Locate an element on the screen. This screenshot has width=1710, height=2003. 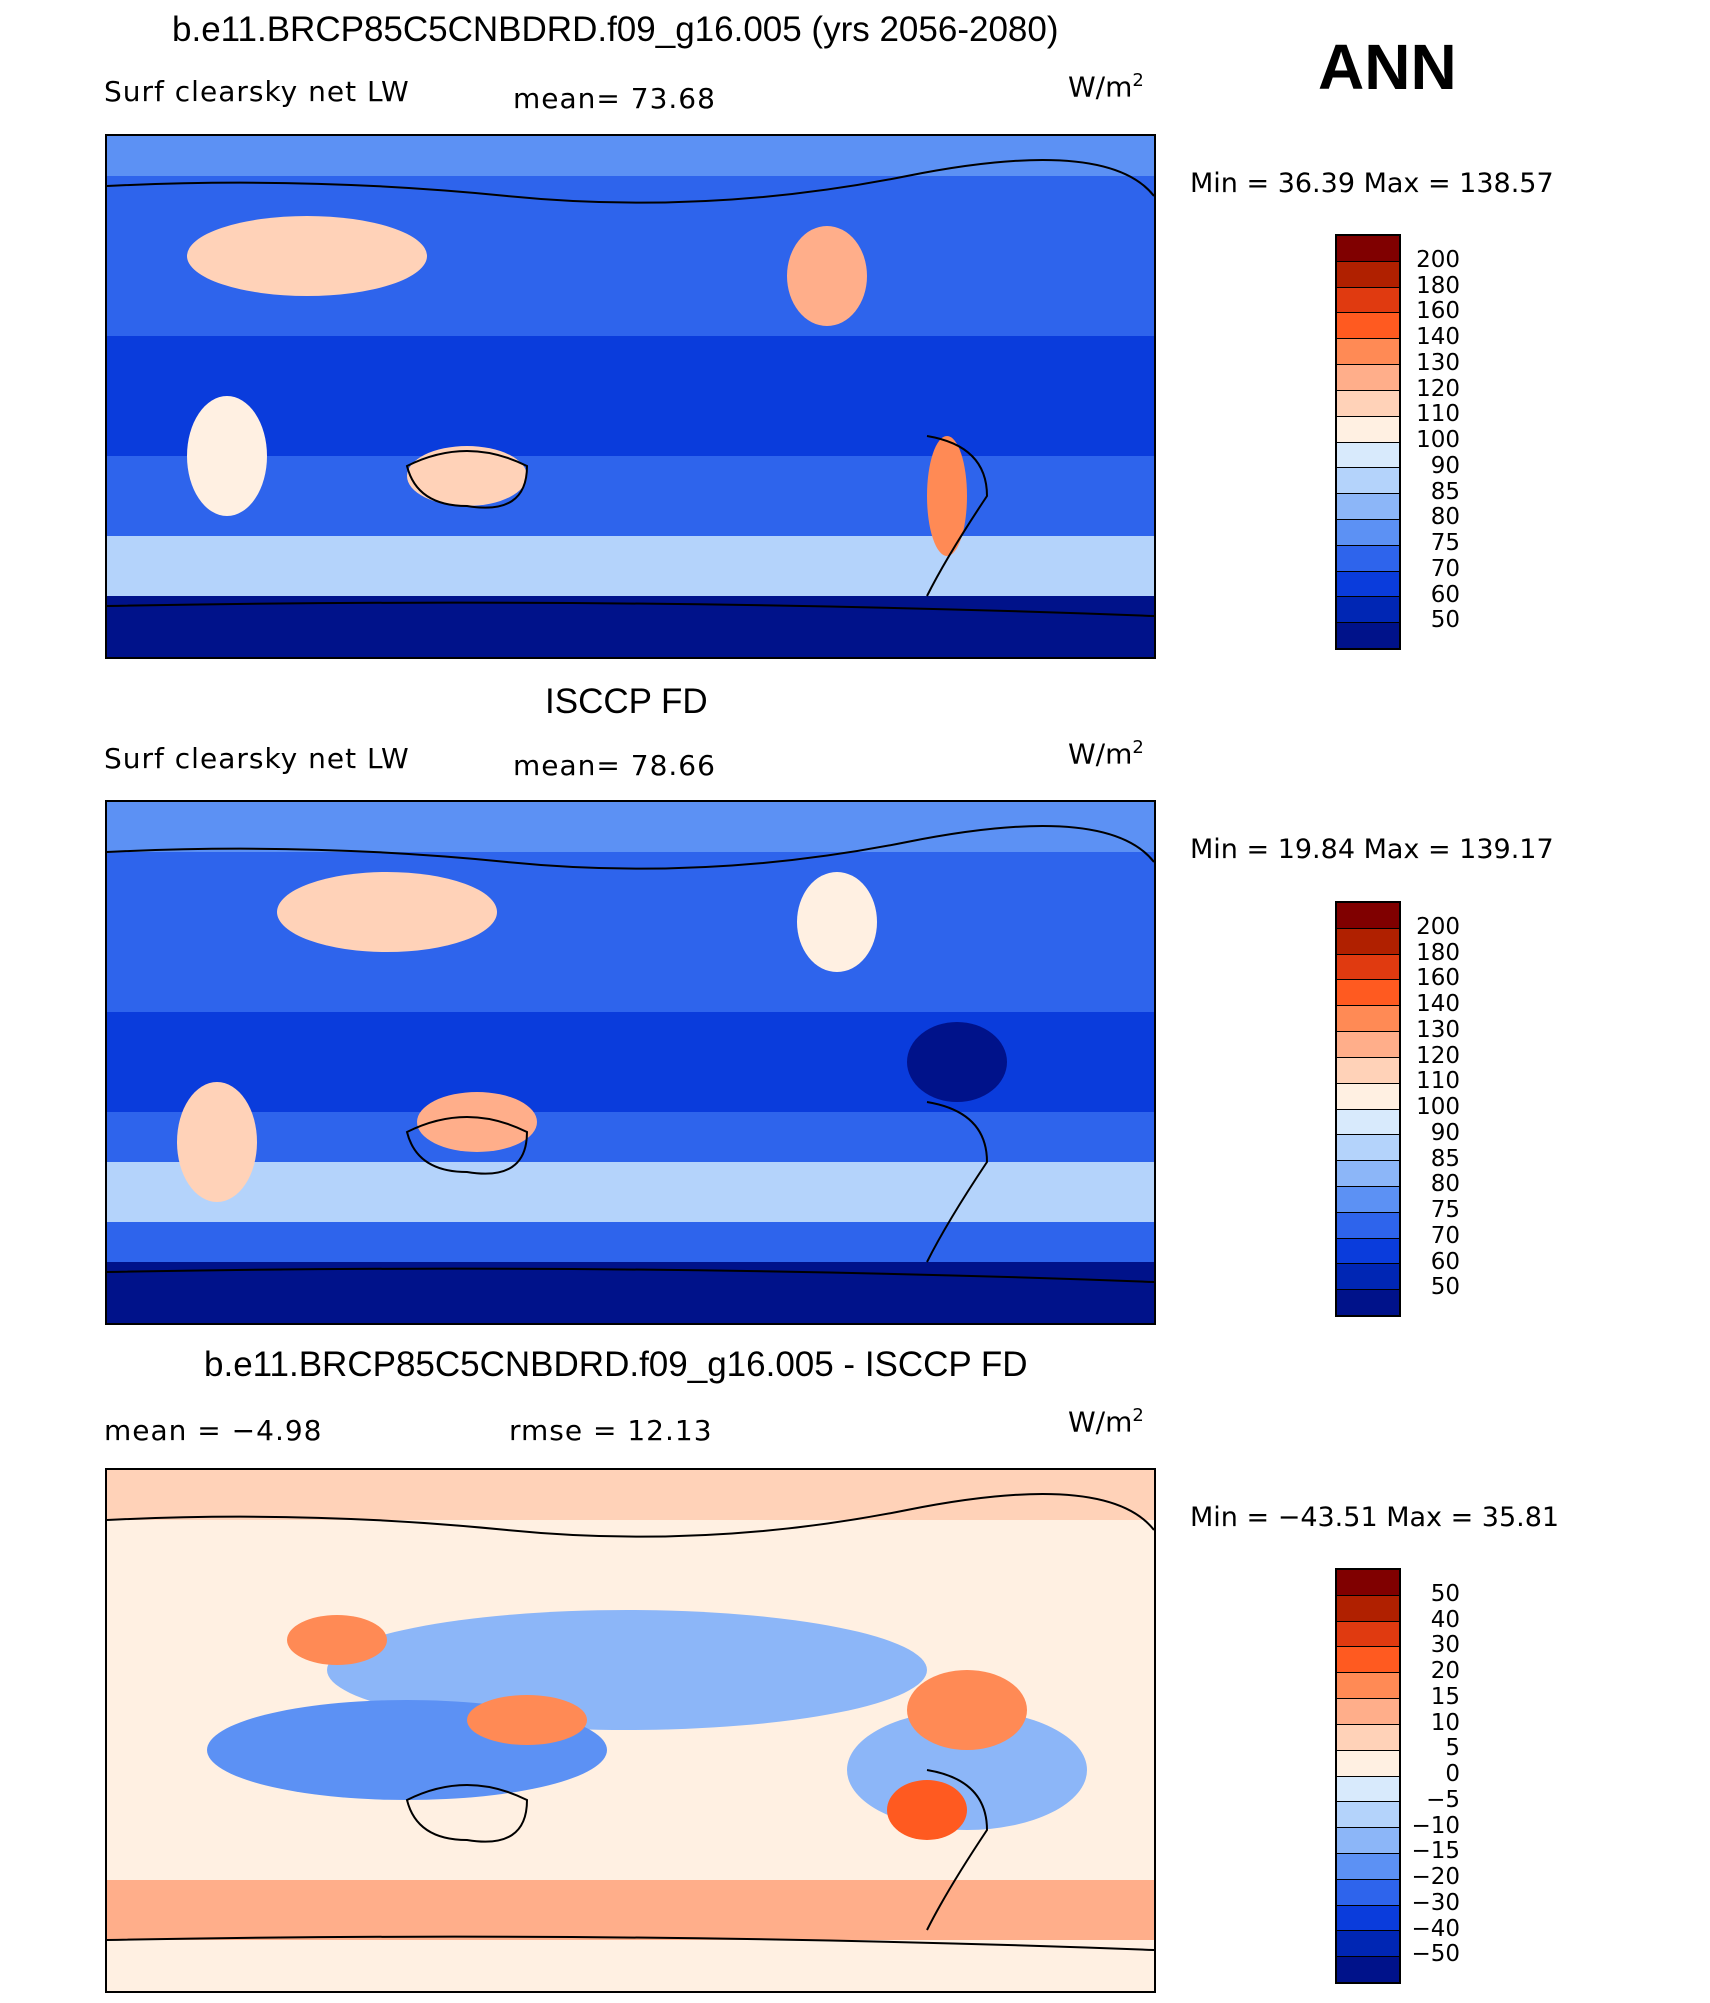
panel-3-mean-label: mean = −4.98 is located at coordinates (213, 1430).